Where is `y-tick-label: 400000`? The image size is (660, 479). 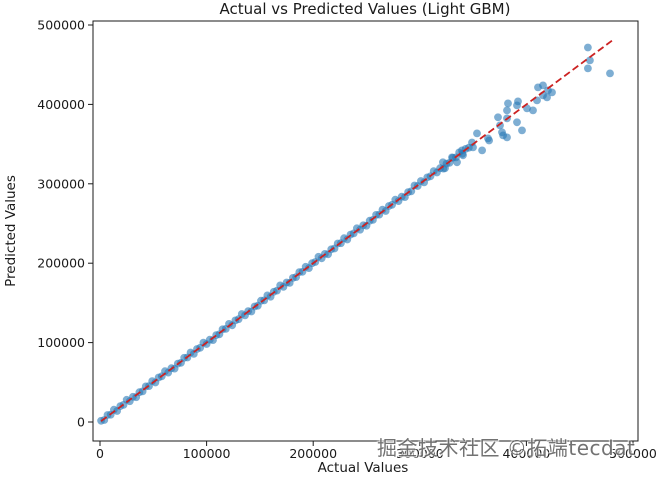 y-tick-label: 400000 is located at coordinates (61, 104).